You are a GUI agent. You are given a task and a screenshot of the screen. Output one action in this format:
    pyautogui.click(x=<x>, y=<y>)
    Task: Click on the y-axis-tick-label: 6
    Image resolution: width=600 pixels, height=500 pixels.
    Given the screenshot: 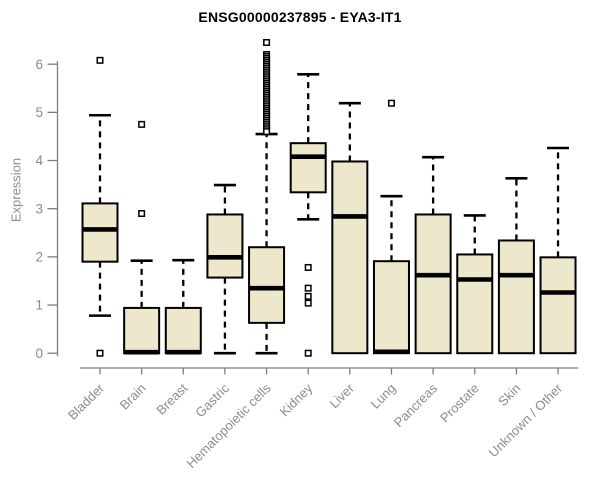 What is the action you would take?
    pyautogui.click(x=39, y=64)
    